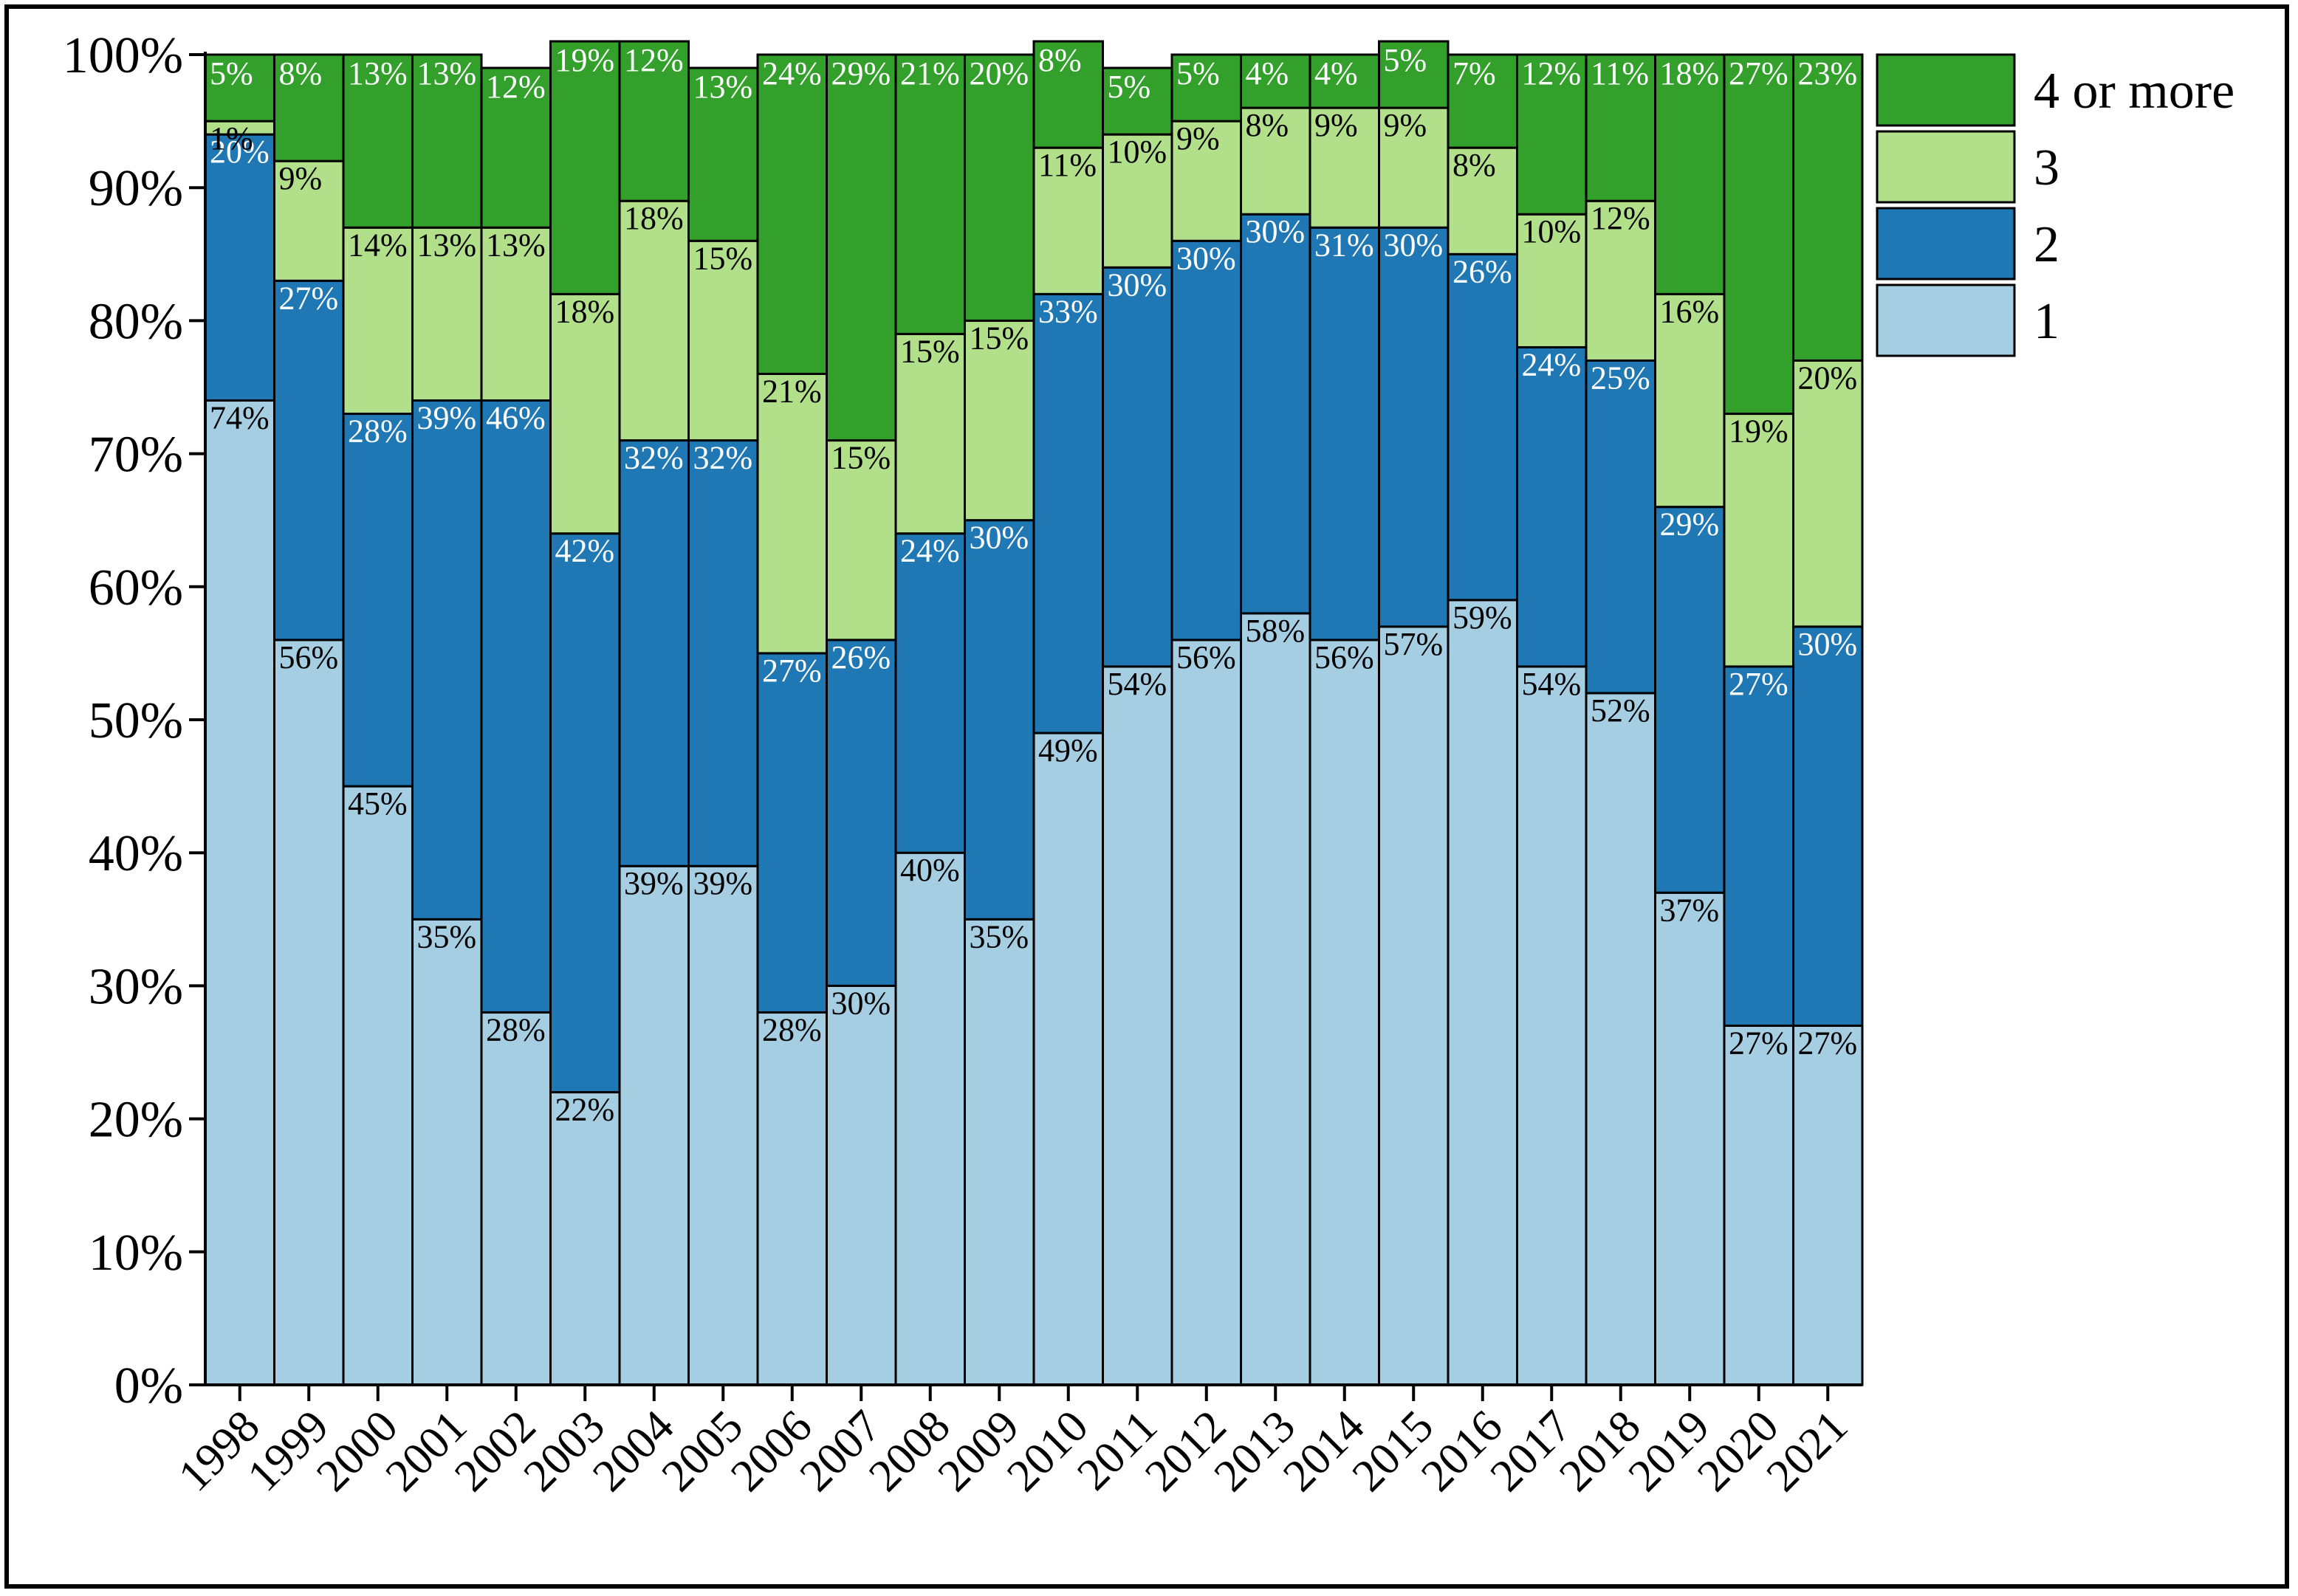 This screenshot has height=1596, width=2298. I want to click on data-label-2007-series-2: 26%, so click(861, 657).